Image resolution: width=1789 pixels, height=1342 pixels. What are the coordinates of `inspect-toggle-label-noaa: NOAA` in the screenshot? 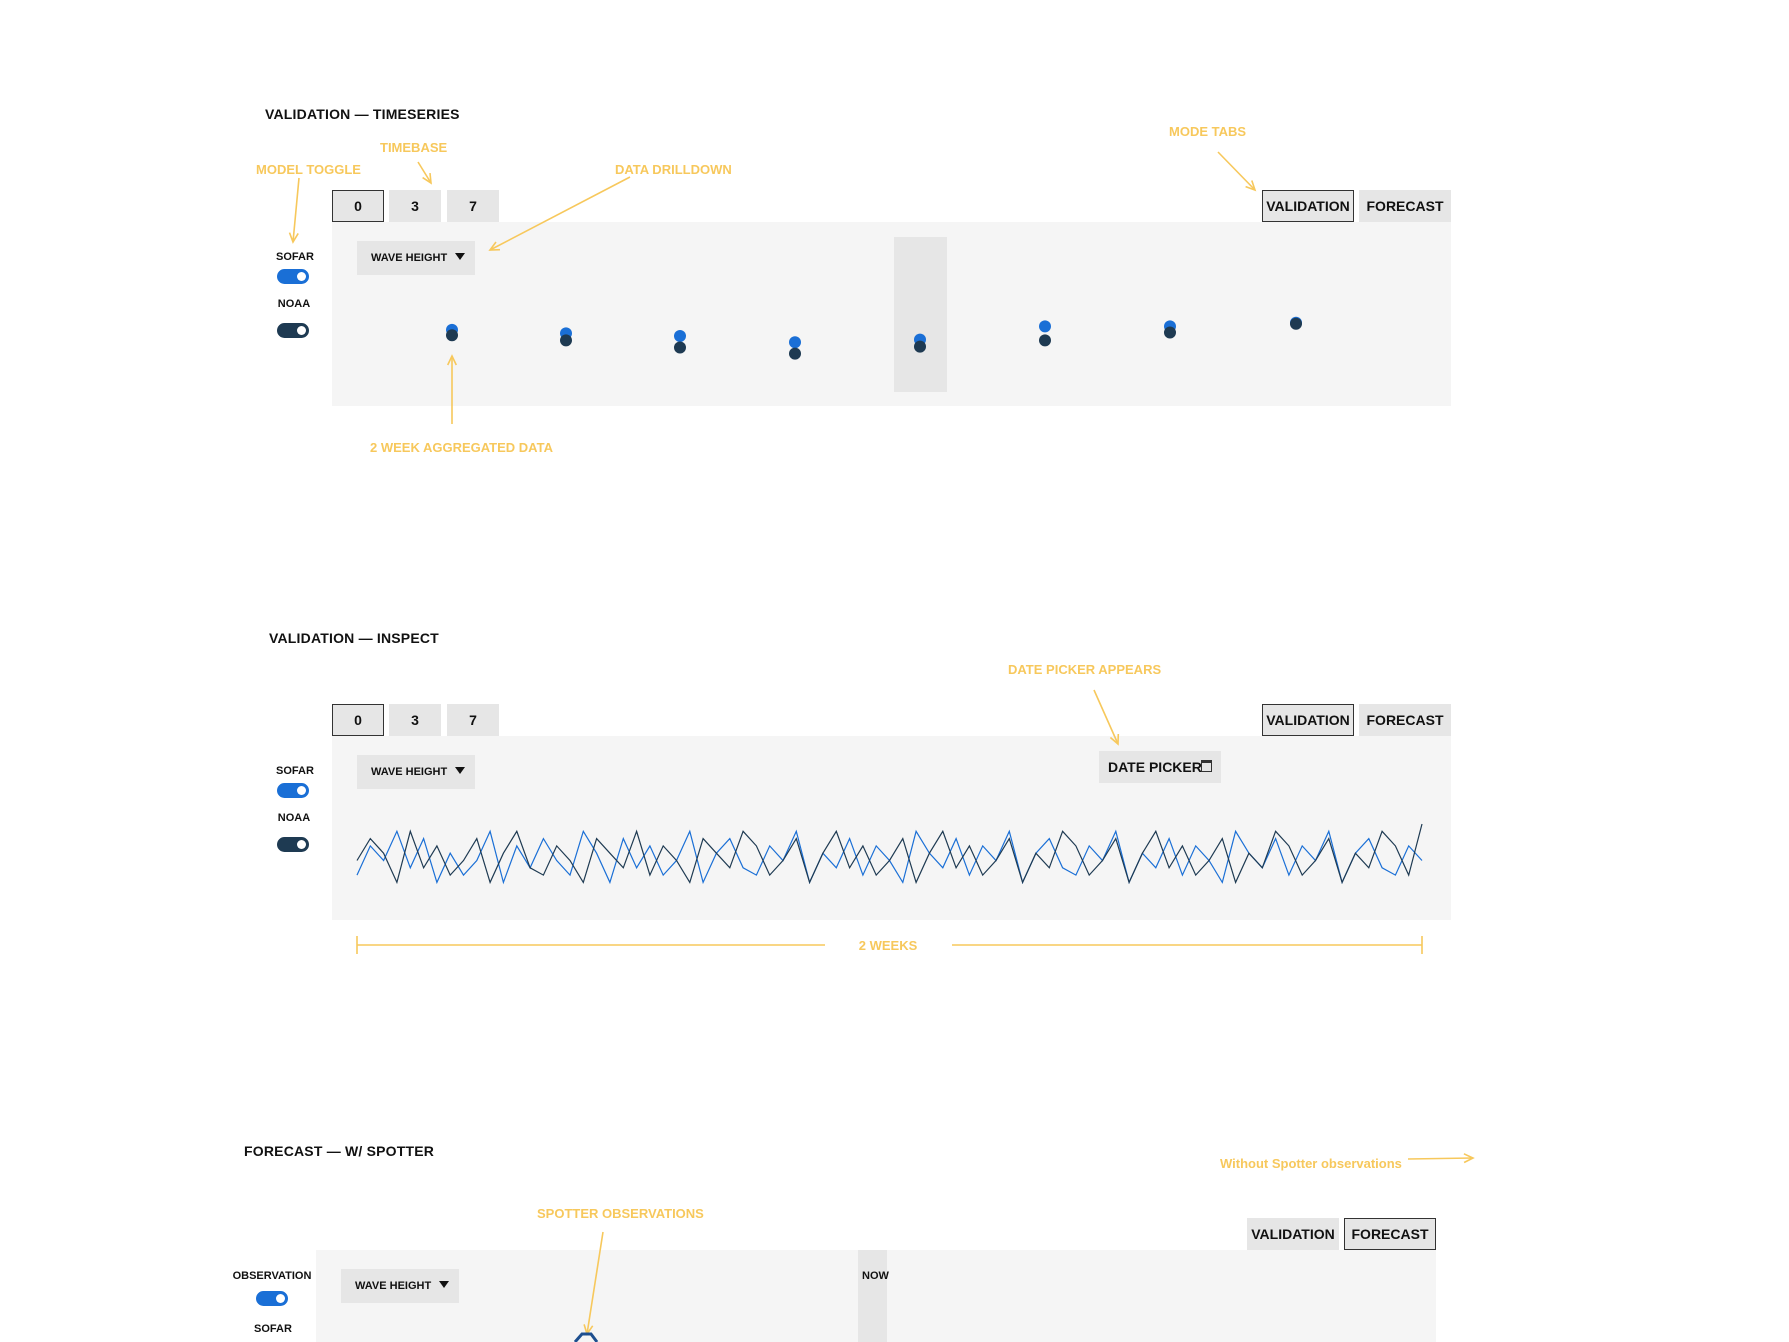 It's located at (294, 818).